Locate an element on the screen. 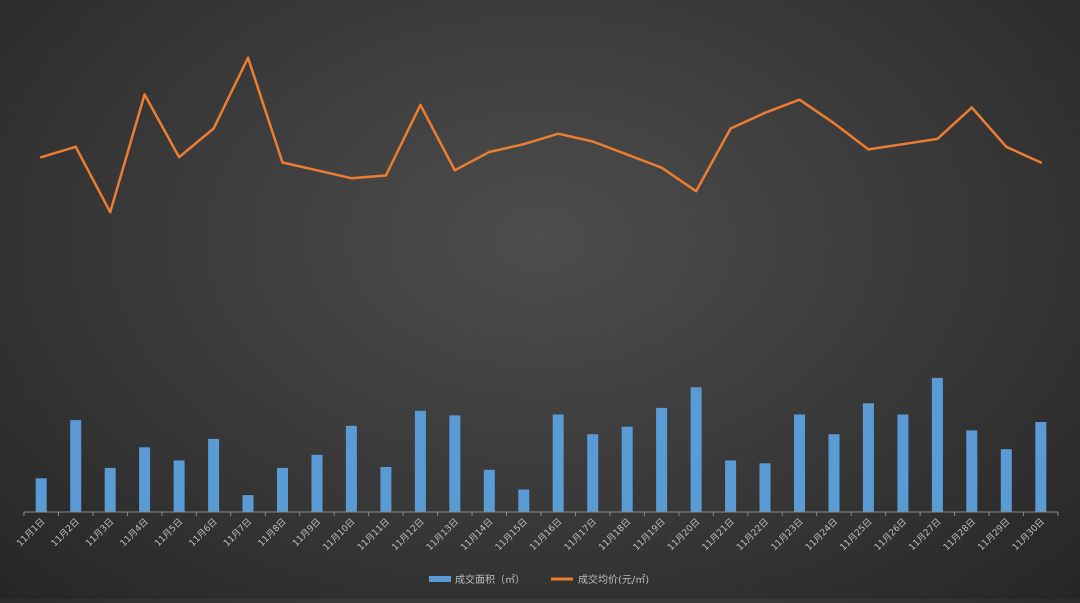  bar-11月20日 is located at coordinates (696, 449).